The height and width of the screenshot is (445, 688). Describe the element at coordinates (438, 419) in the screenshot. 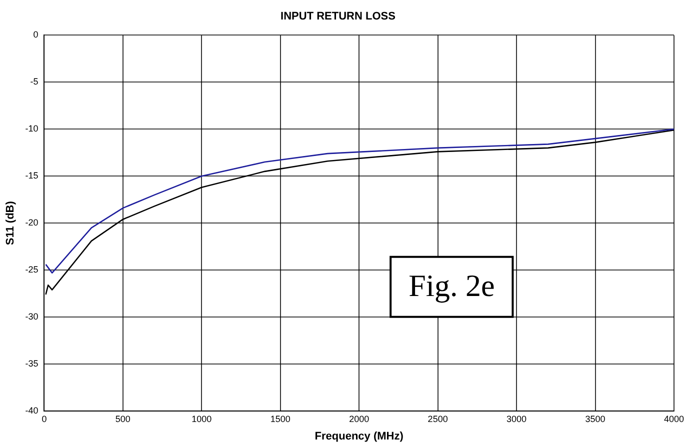

I see `x-tick-label: 2500` at that location.